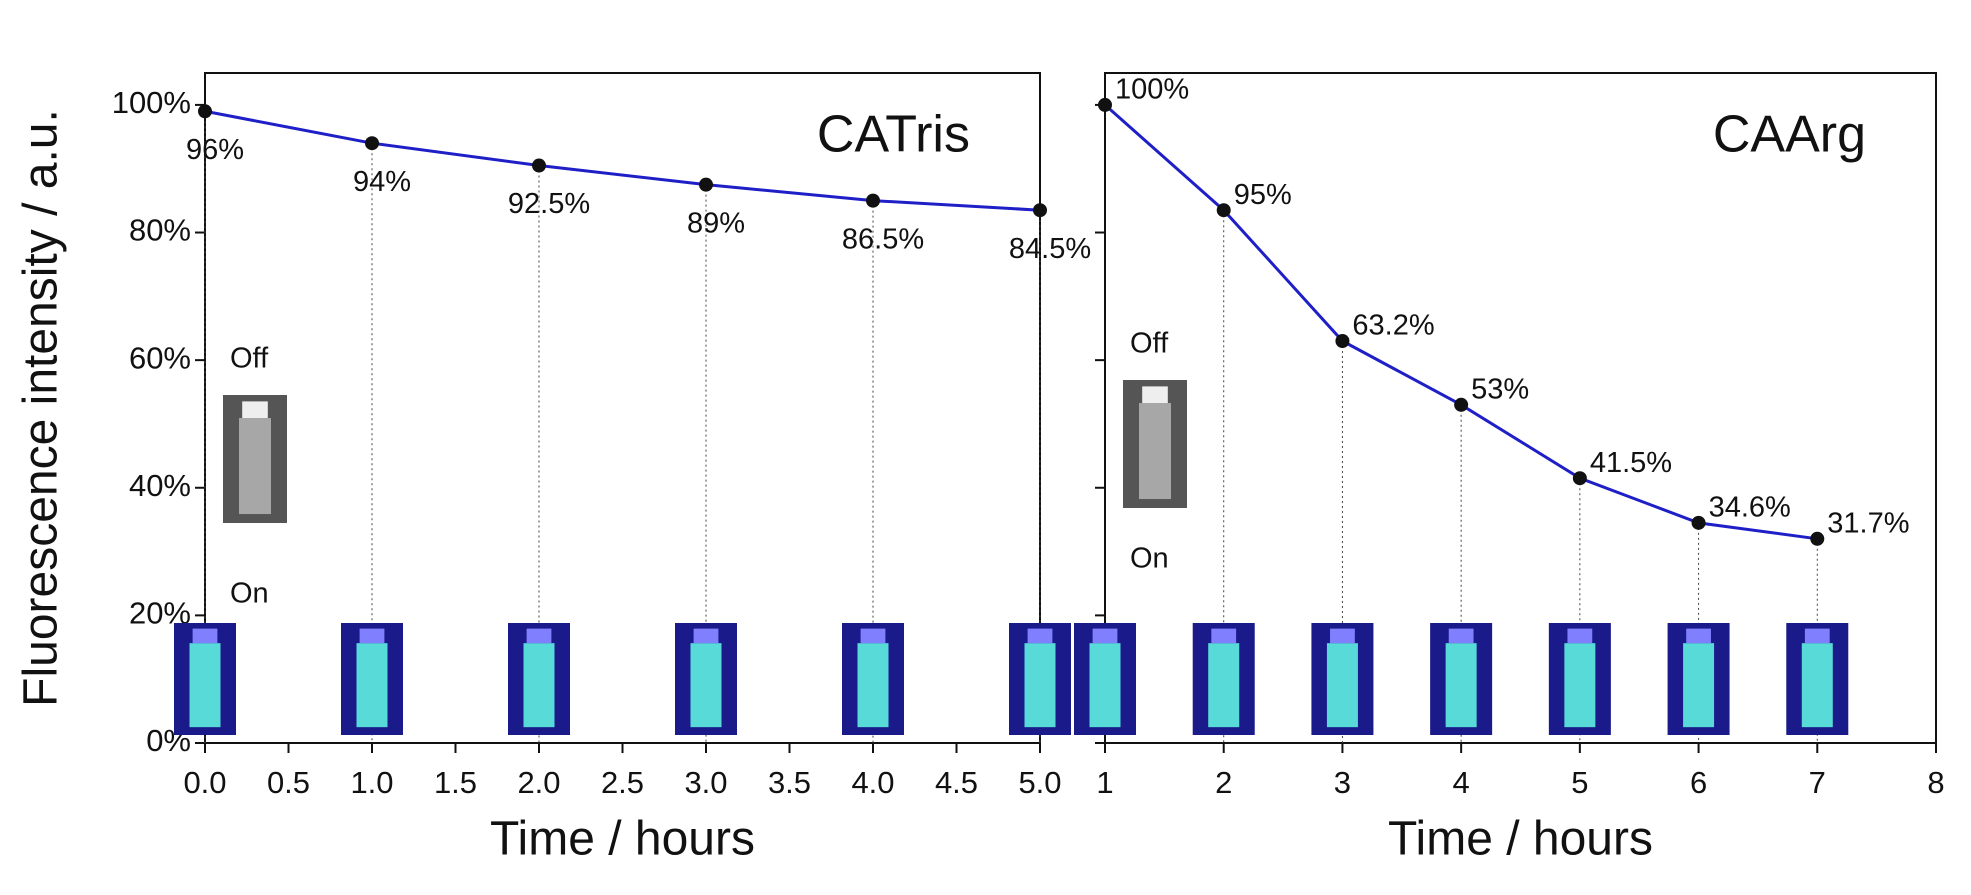 Image resolution: width=1971 pixels, height=895 pixels. What do you see at coordinates (455, 782) in the screenshot?
I see `x-tick-label: 1.5` at bounding box center [455, 782].